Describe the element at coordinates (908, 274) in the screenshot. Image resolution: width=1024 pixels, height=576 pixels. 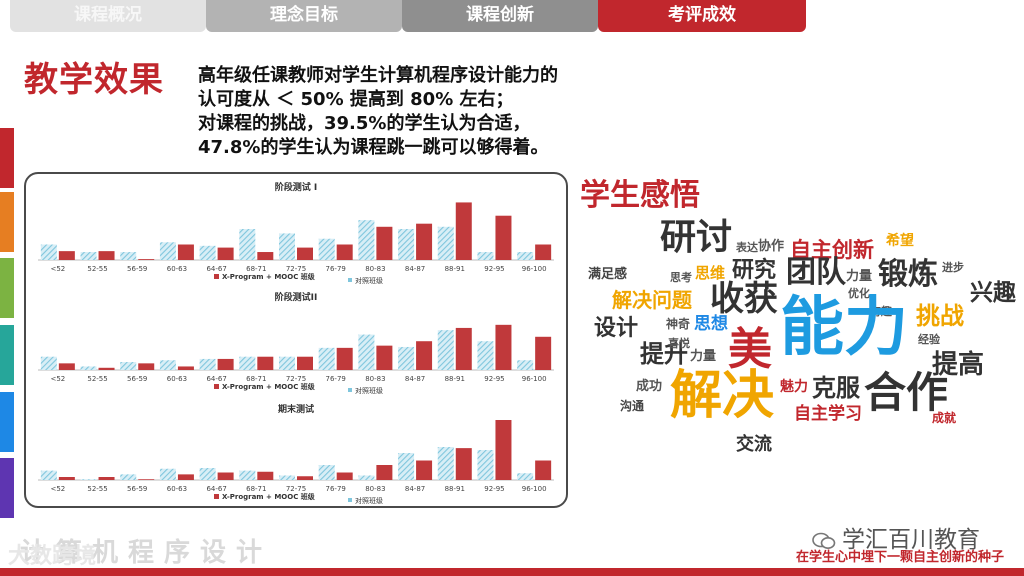
I see `word-cloud-word: 锻炼` at that location.